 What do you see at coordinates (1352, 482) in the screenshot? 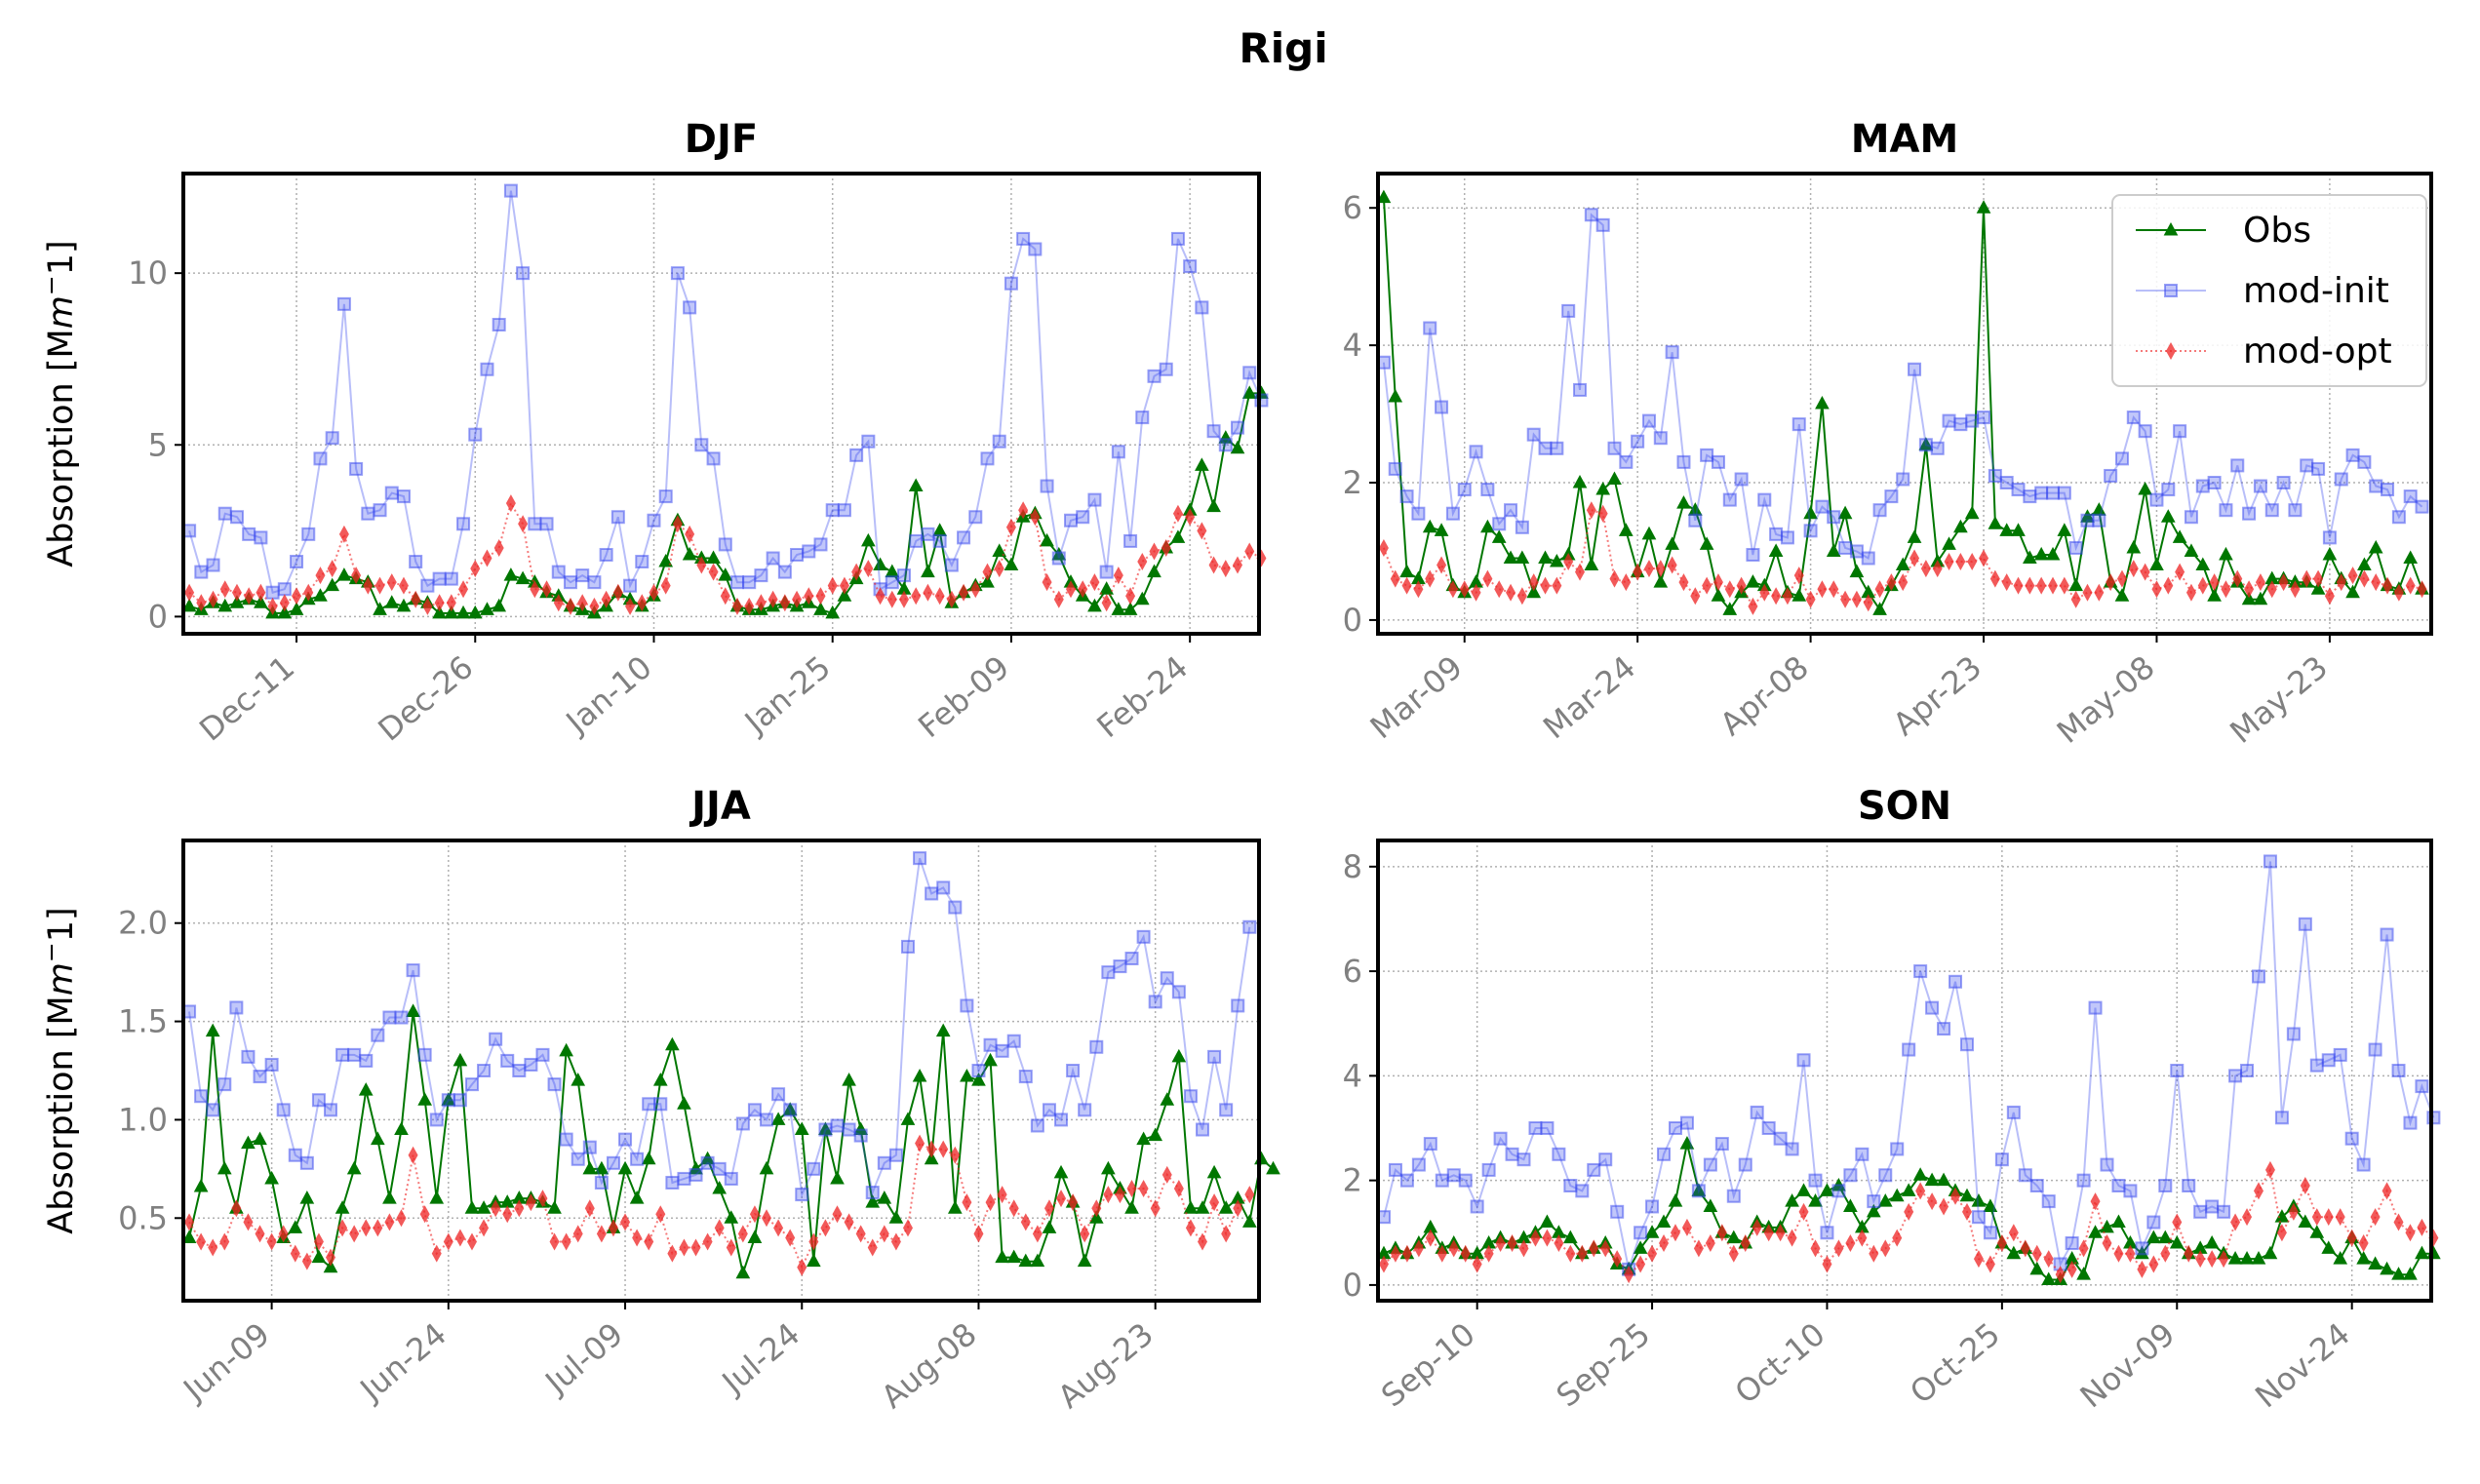
I see `y-tick-label: 2` at bounding box center [1352, 482].